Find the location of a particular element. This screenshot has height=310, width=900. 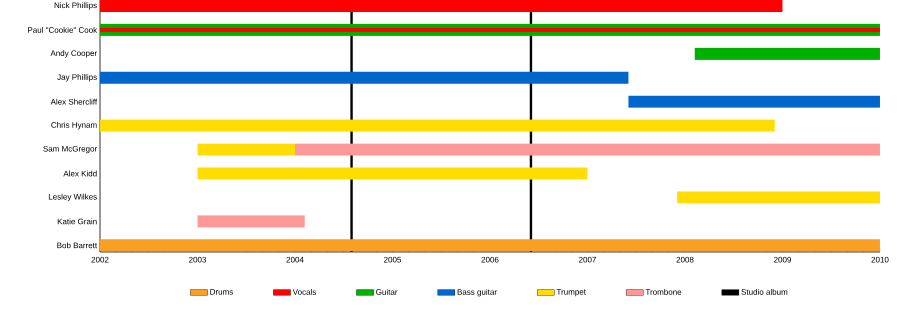

legend-label: Trombone is located at coordinates (664, 291).